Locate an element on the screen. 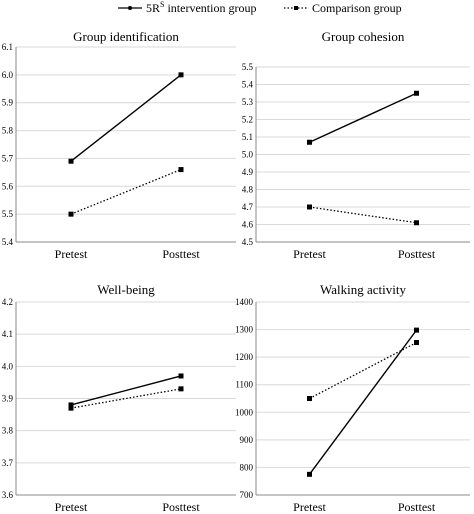 This screenshot has height=514, width=474. y-tick-label: 900 is located at coordinates (247, 440).